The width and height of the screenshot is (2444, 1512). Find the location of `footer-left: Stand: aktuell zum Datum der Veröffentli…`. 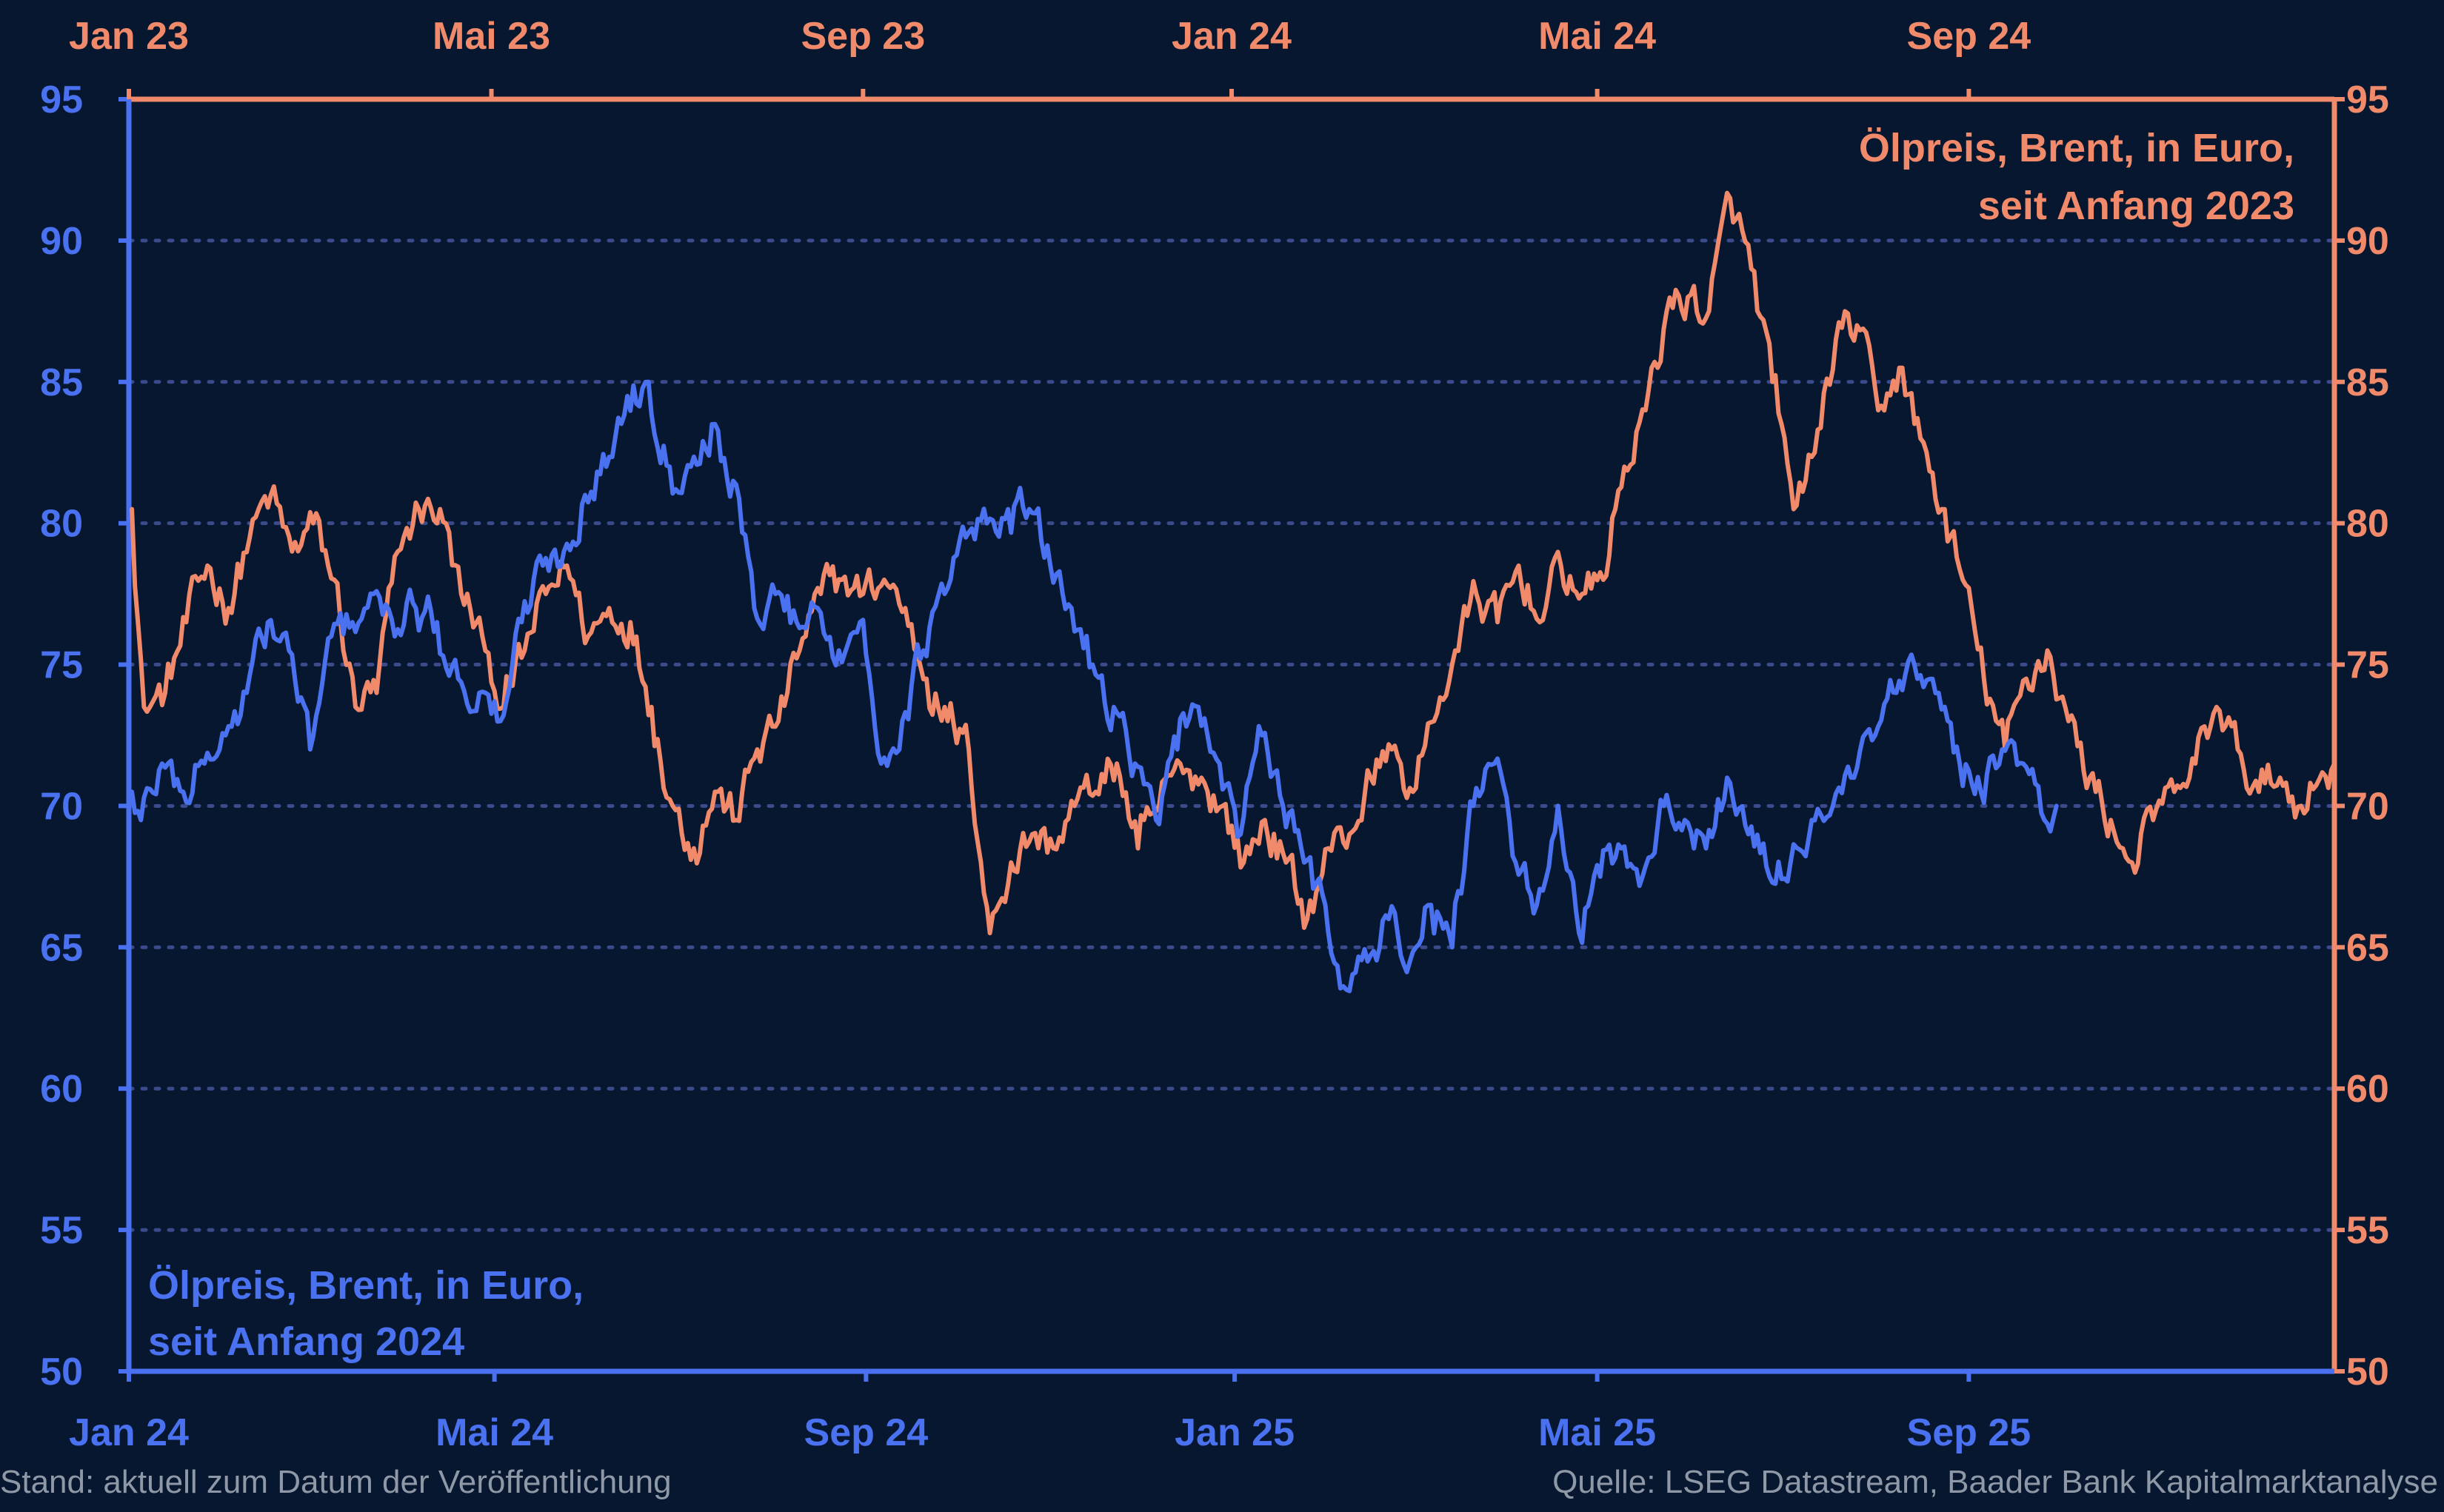

footer-left: Stand: aktuell zum Datum der Veröffentli… is located at coordinates (336, 1482).